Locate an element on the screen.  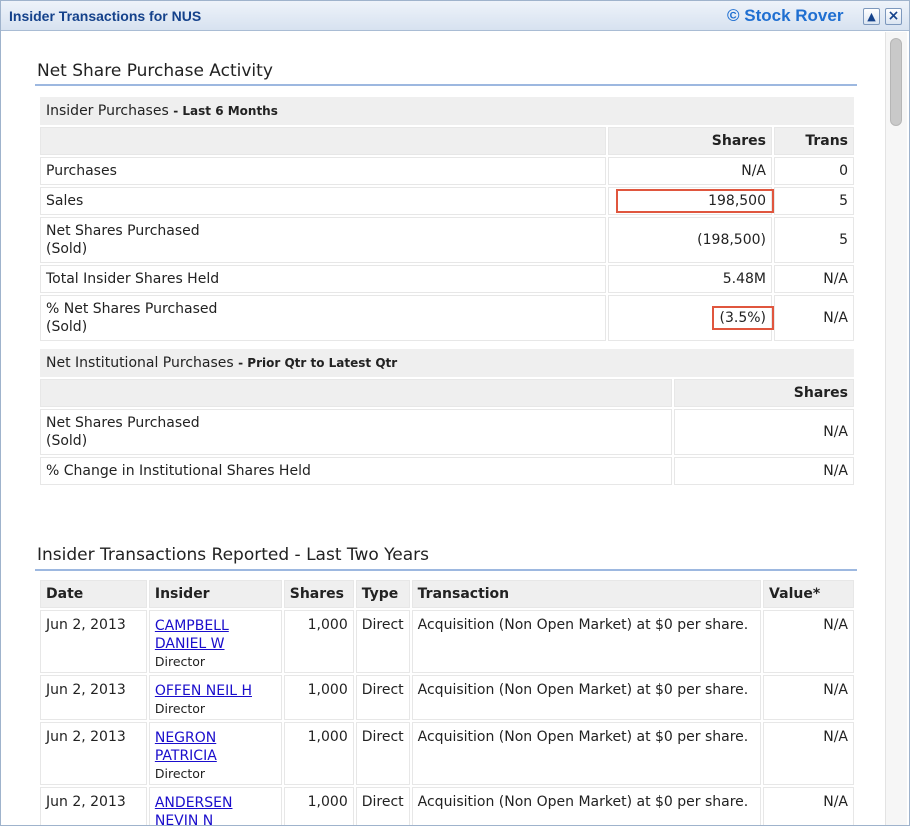
table-row: Net Shares Purchased (Sold) N/A is located at coordinates (447, 432).